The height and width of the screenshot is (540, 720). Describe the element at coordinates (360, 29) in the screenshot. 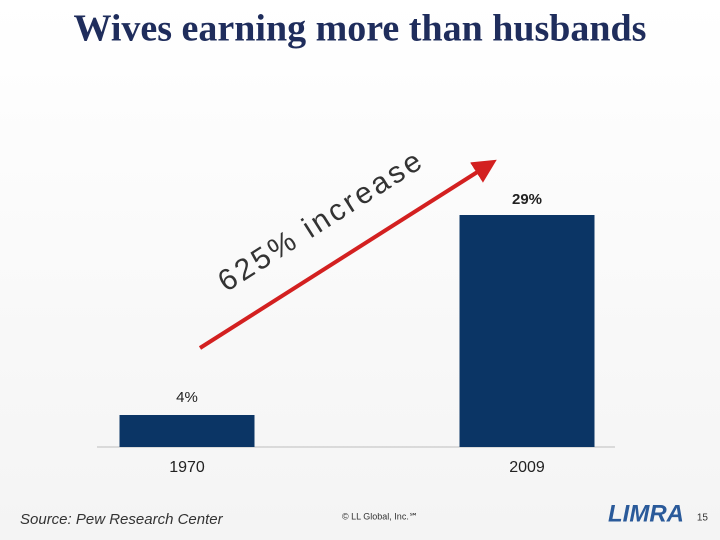

I see `slide-title: Wives earning more than husbands` at that location.